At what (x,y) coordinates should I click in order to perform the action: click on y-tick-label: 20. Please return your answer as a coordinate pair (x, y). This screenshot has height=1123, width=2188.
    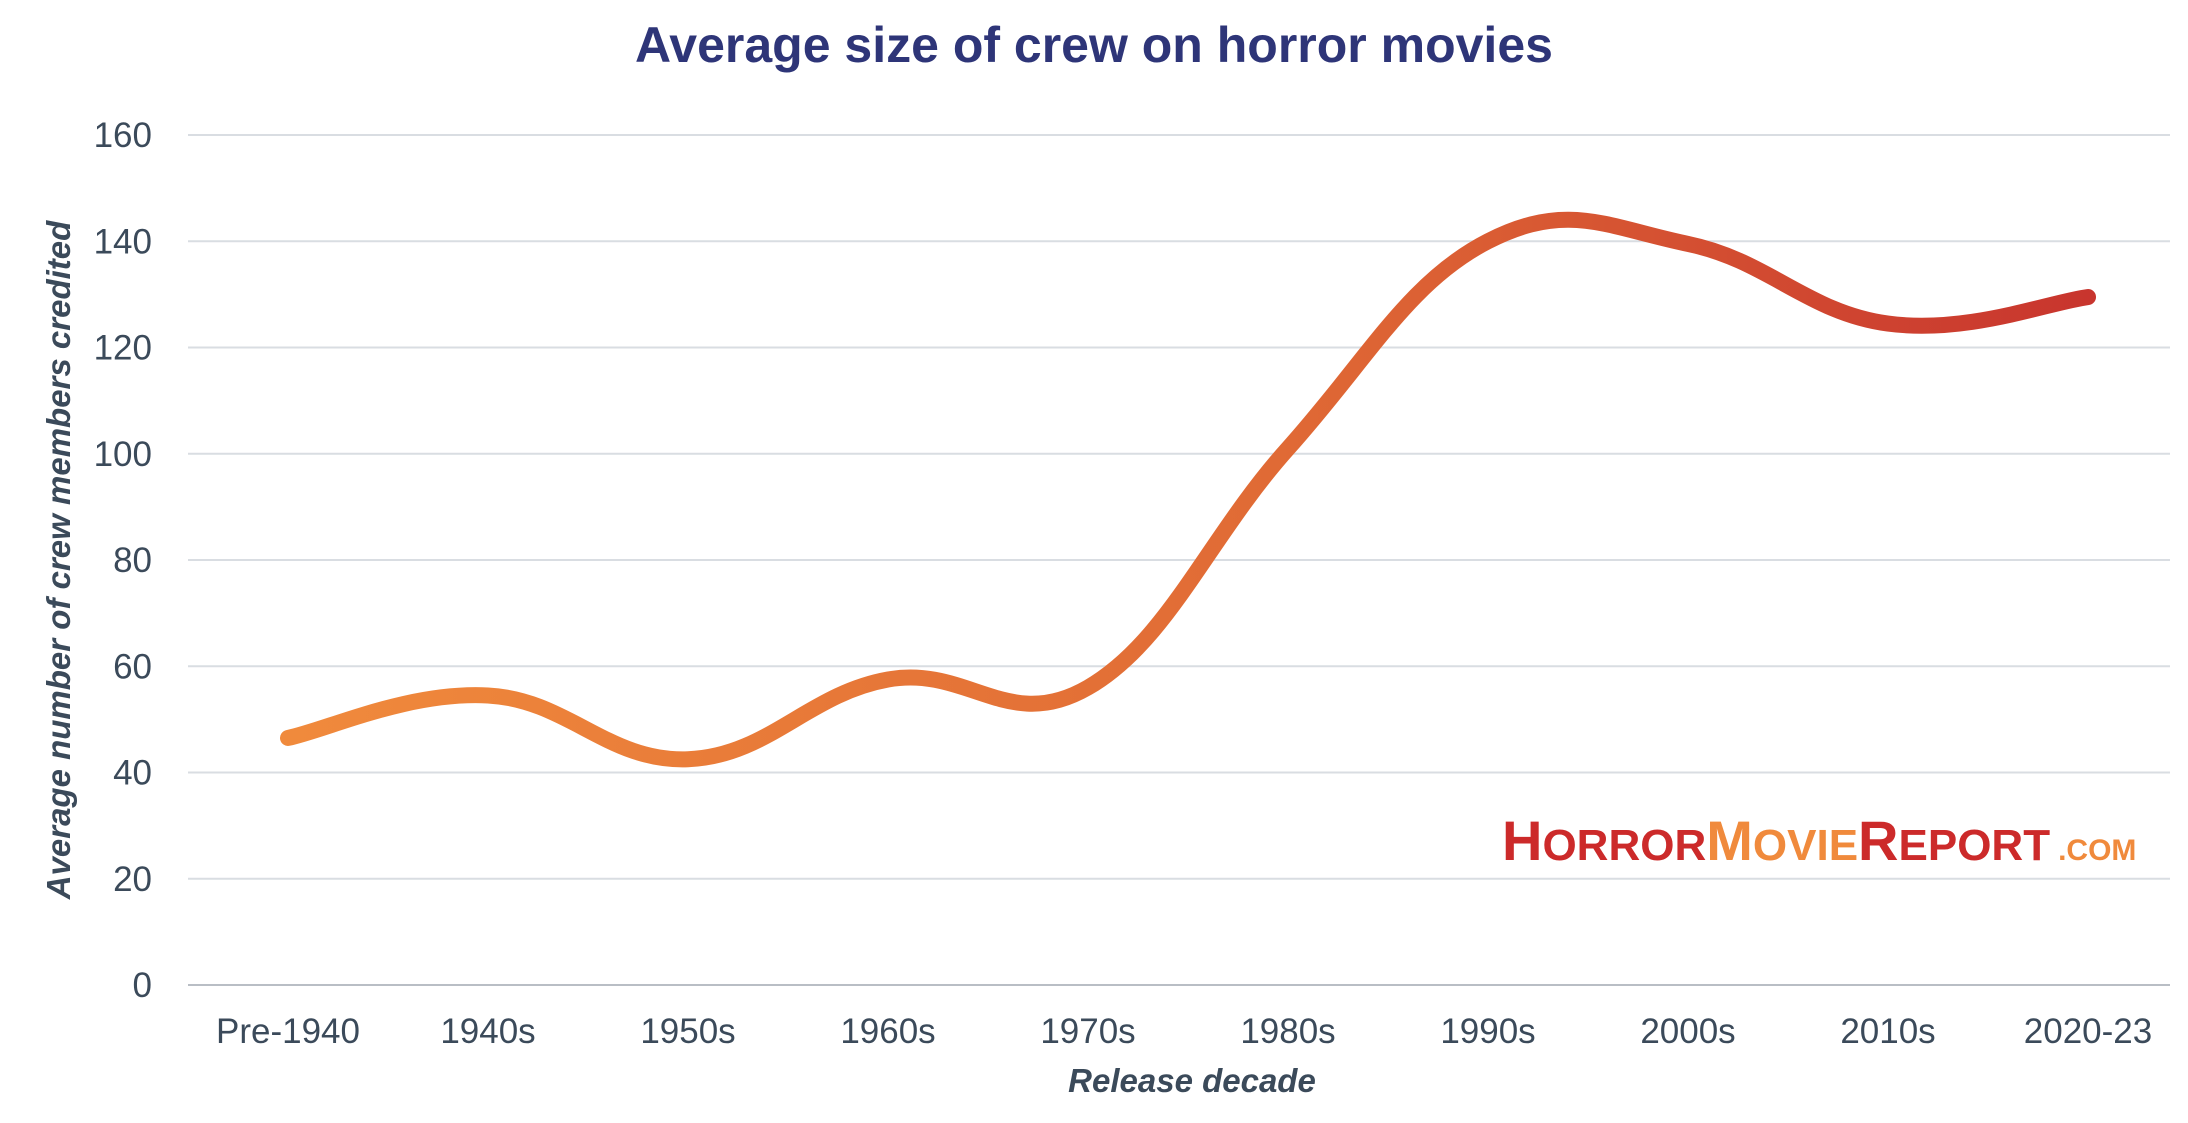
    Looking at the image, I should click on (132, 879).